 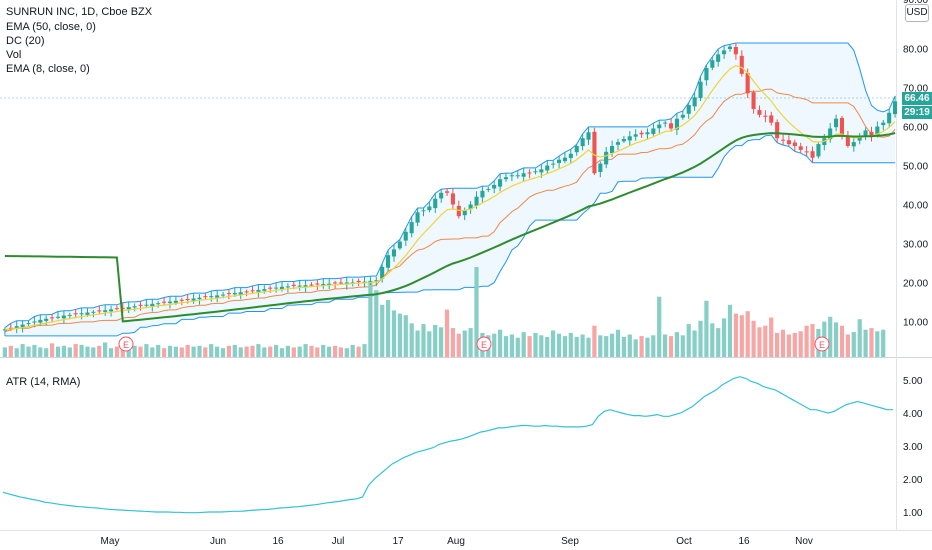 I want to click on time-axis-tick: Jul, so click(x=338, y=541).